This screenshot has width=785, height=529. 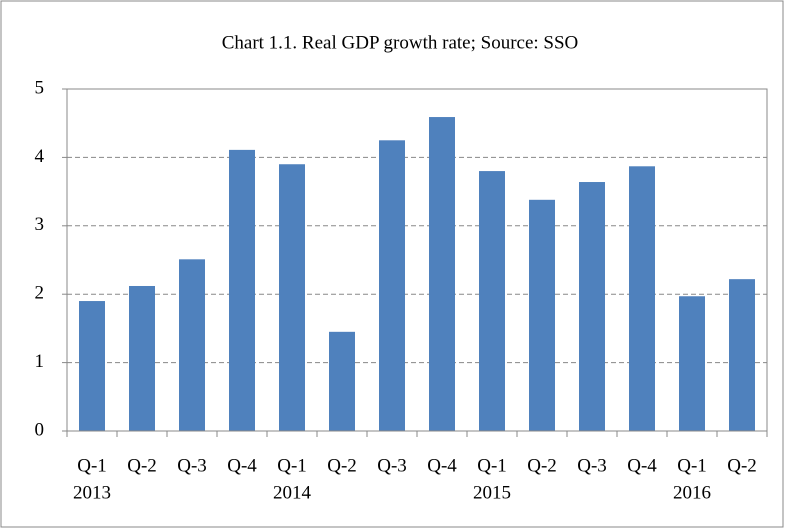 What do you see at coordinates (692, 492) in the screenshot?
I see `year-label: 2016` at bounding box center [692, 492].